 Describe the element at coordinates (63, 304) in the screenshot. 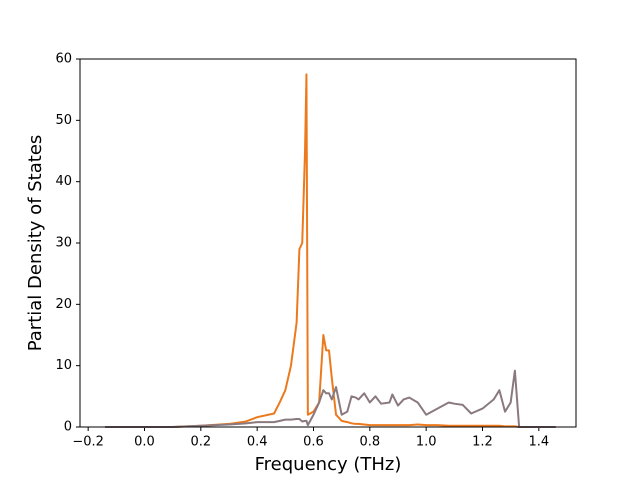

I see `y-tick-label: 20` at that location.